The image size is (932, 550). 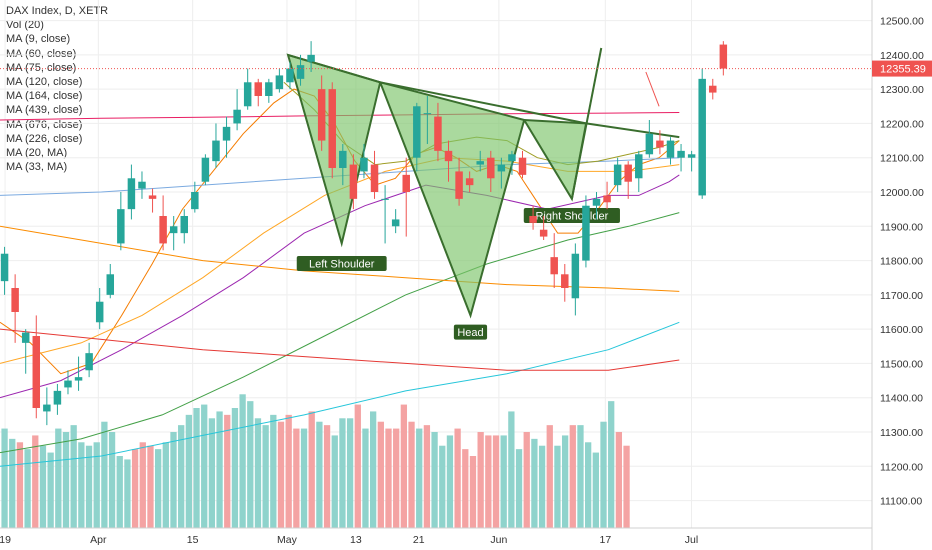 I want to click on legend-item: MA (33, MA), so click(x=37, y=167).